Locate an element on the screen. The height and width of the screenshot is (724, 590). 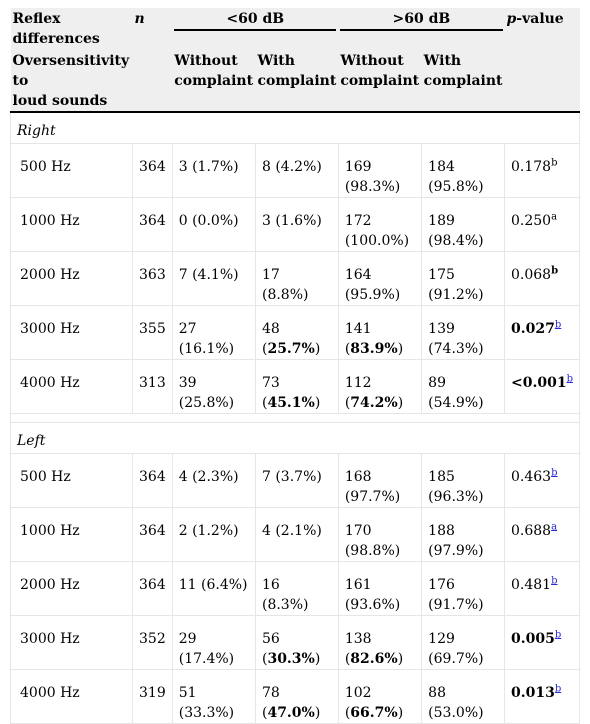
section-label: Left is located at coordinates (295, 438).